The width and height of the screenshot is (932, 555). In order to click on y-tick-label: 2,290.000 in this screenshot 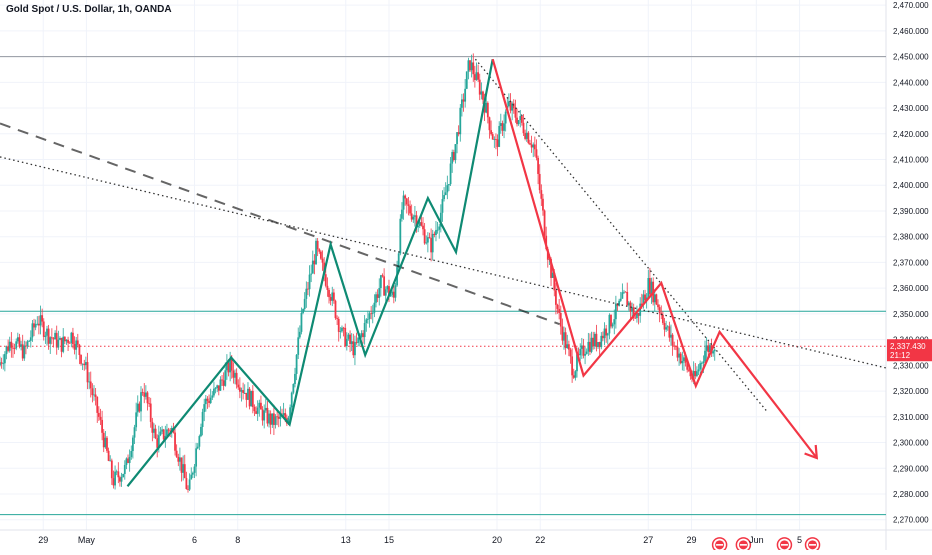, I will do `click(911, 468)`.